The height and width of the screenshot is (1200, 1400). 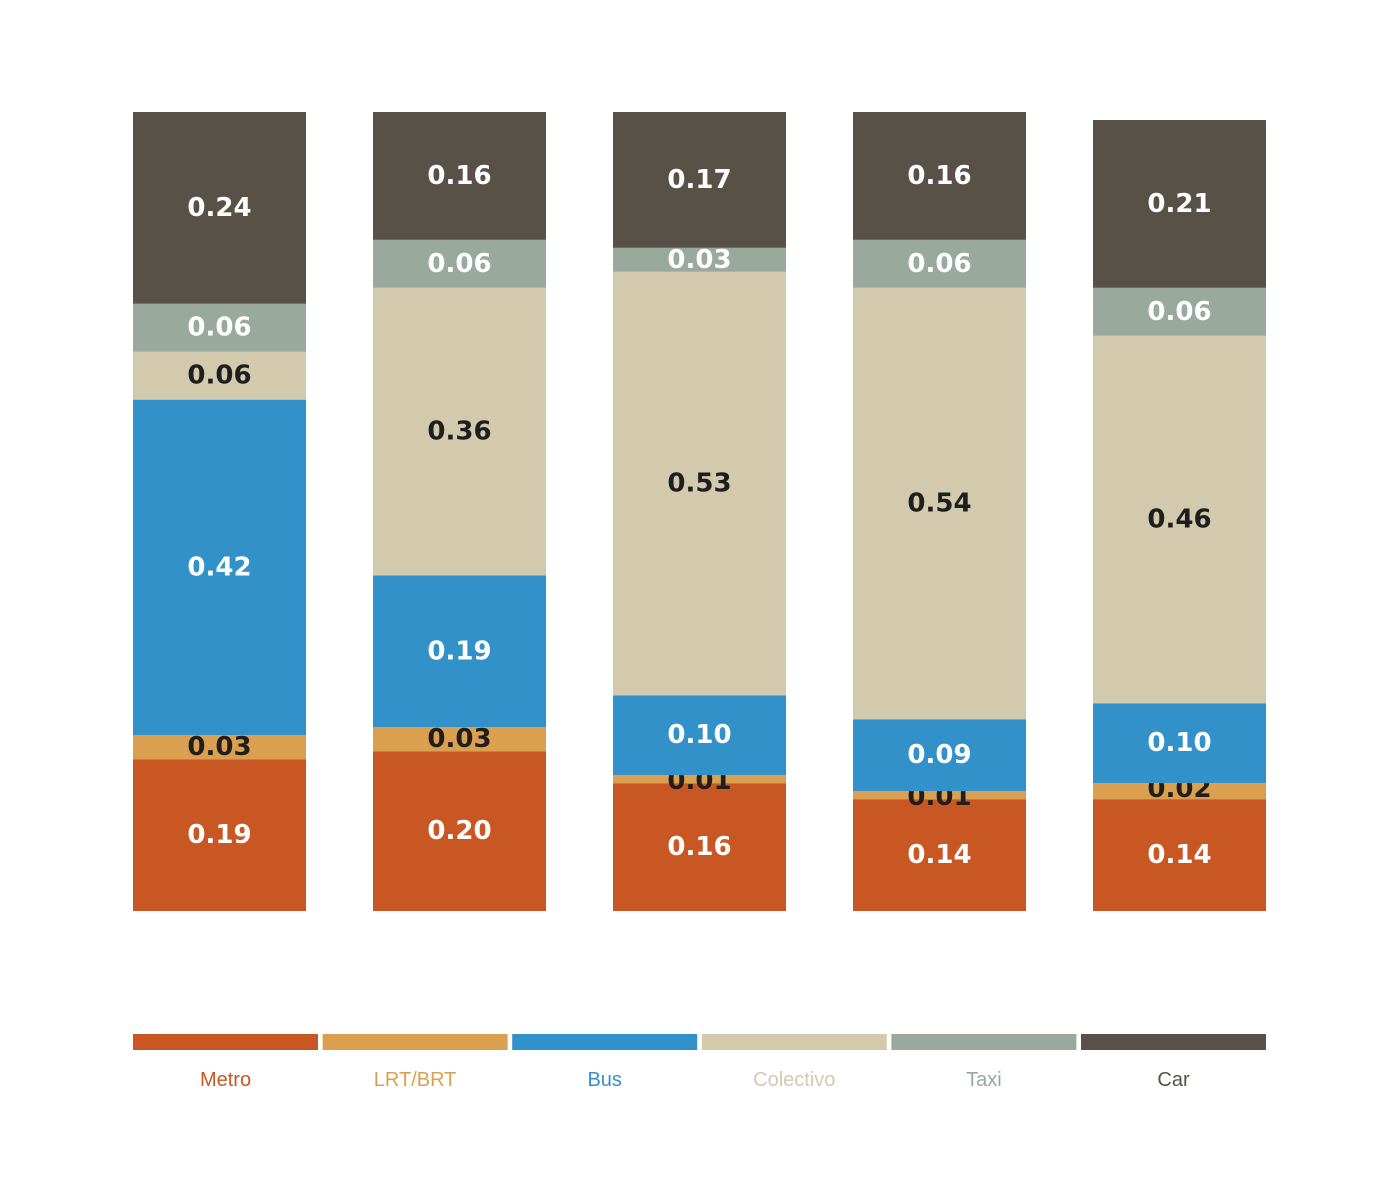 I want to click on data-label: 0.36, so click(x=459, y=432).